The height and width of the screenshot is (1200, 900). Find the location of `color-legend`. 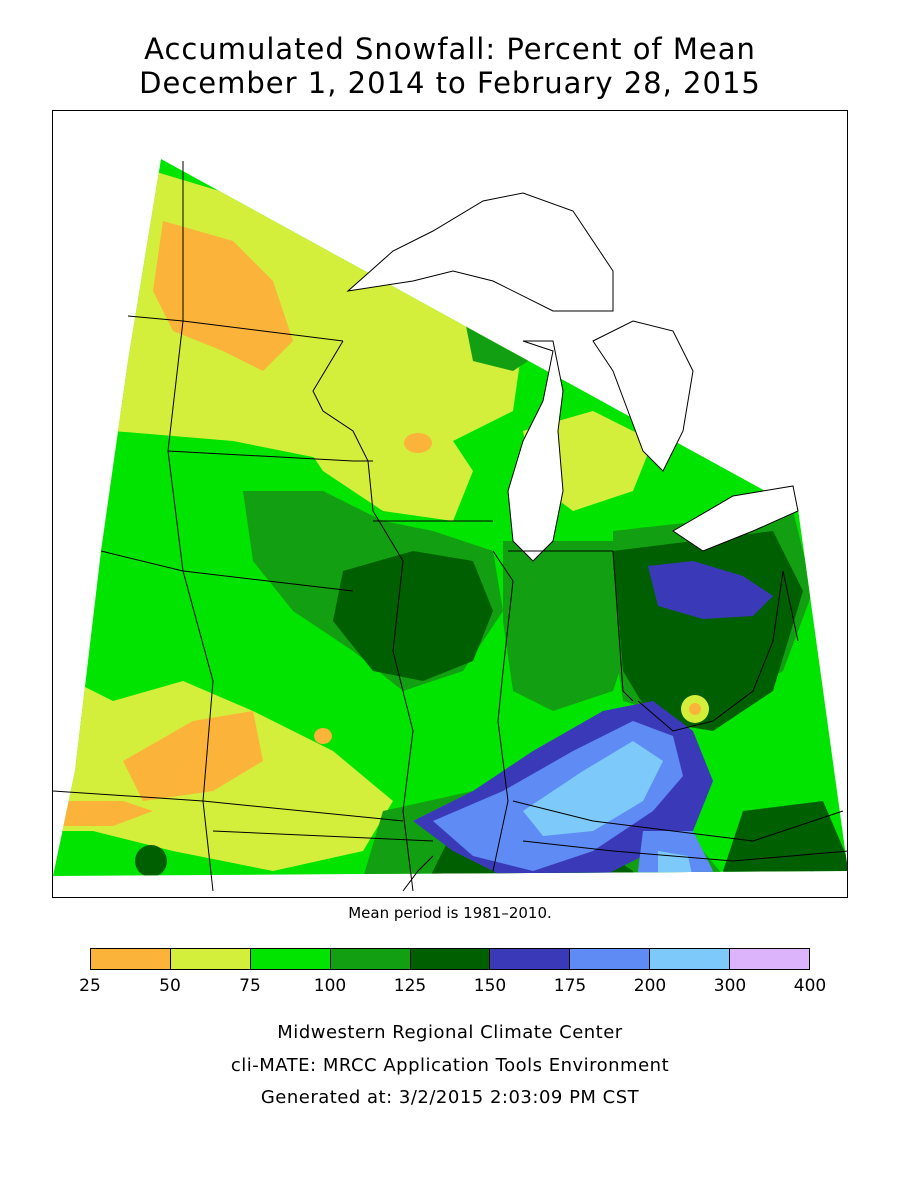

color-legend is located at coordinates (450, 959).